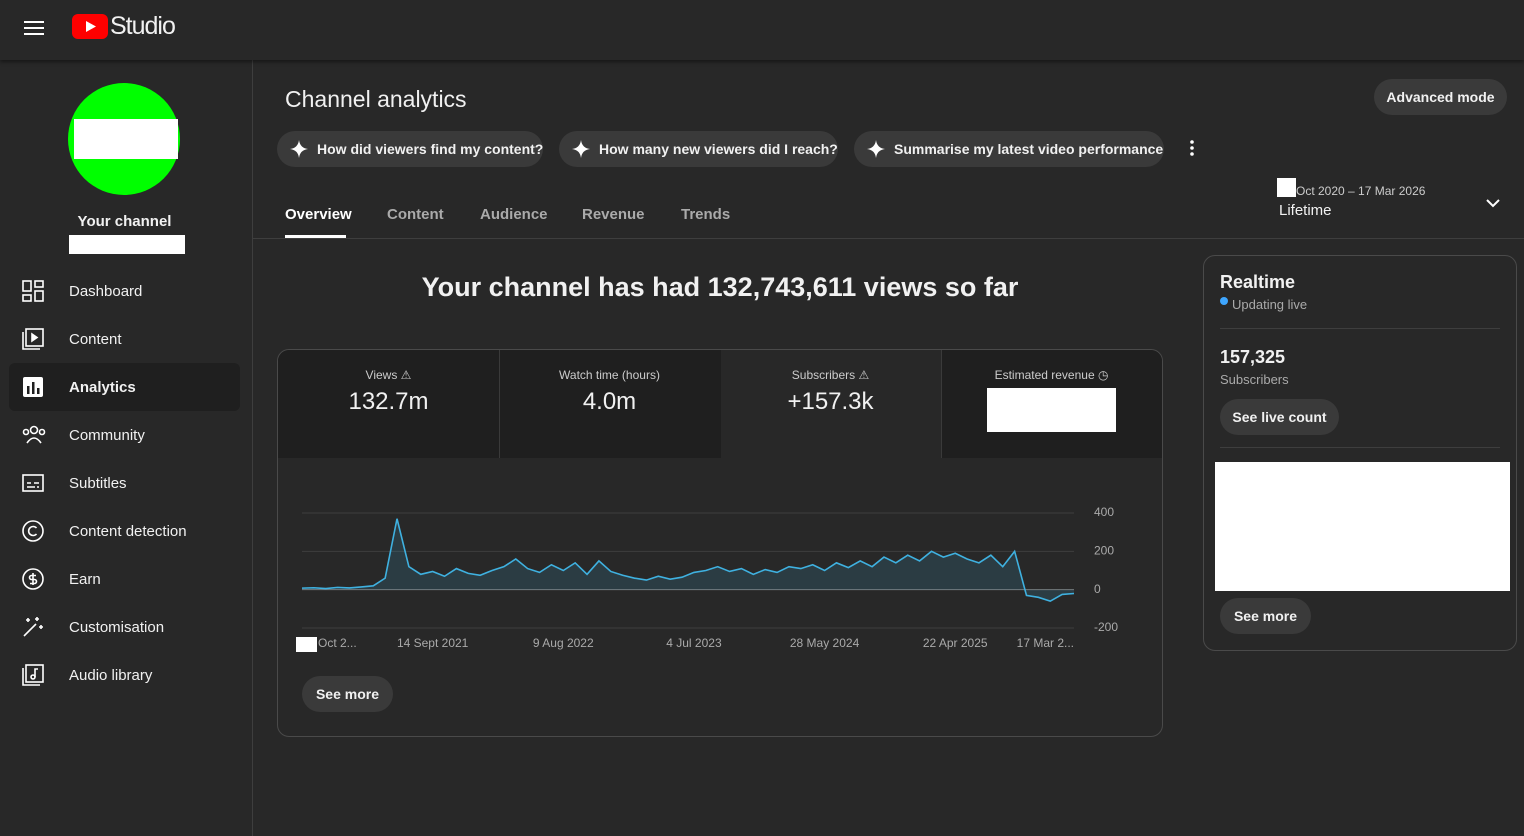 This screenshot has height=836, width=1524. What do you see at coordinates (111, 675) in the screenshot?
I see `nav-label: Audio library` at bounding box center [111, 675].